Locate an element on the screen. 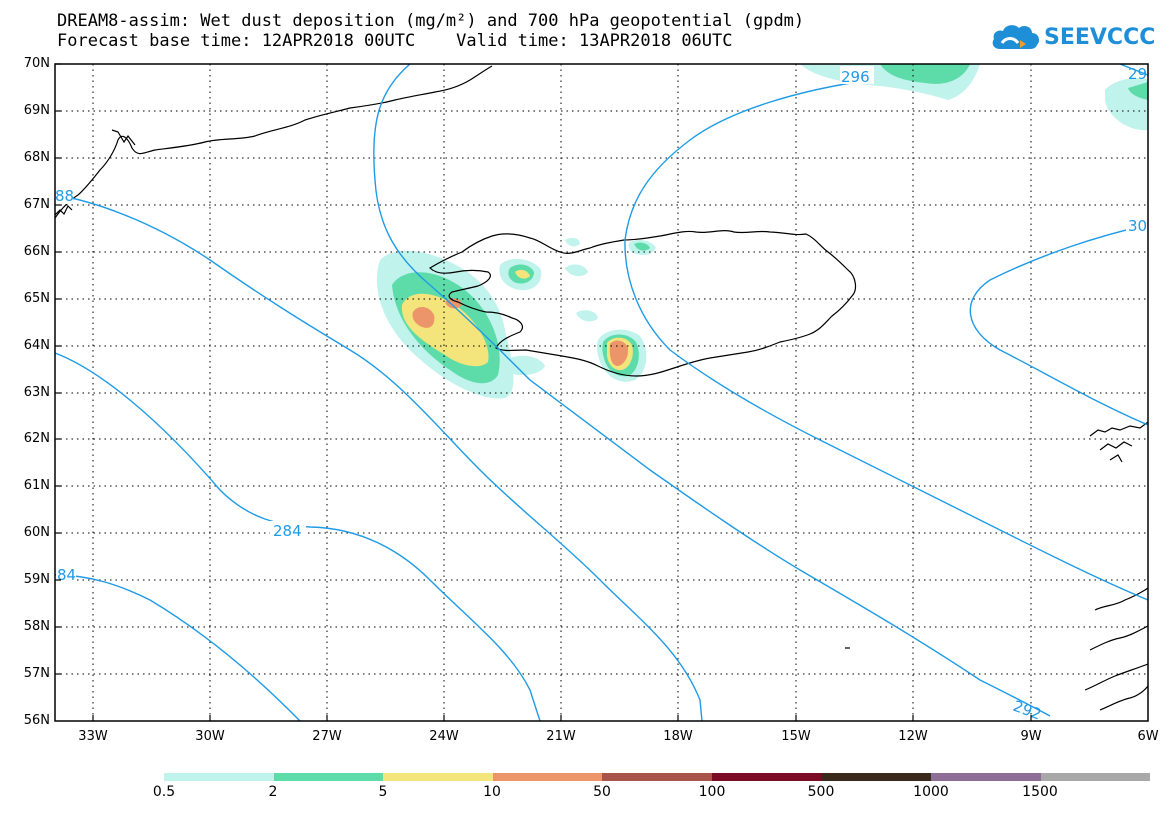  lat-label-56n: 56N is located at coordinates (36, 720).